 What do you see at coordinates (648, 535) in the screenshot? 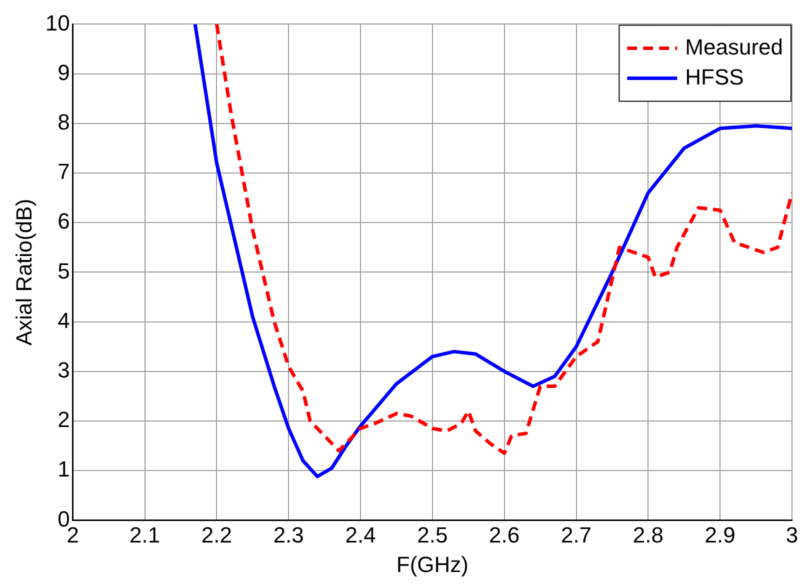
I see `x-tick-label: 2.8` at bounding box center [648, 535].